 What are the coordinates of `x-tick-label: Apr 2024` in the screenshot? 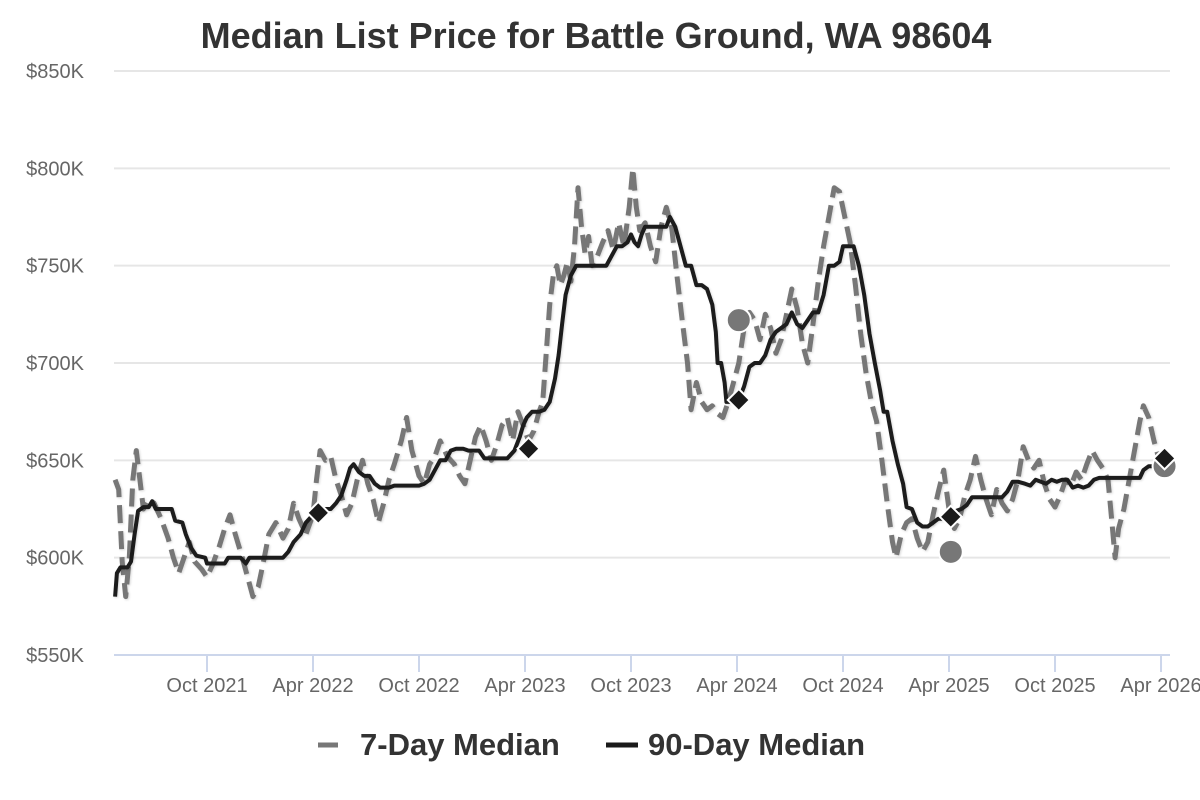 It's located at (736, 686).